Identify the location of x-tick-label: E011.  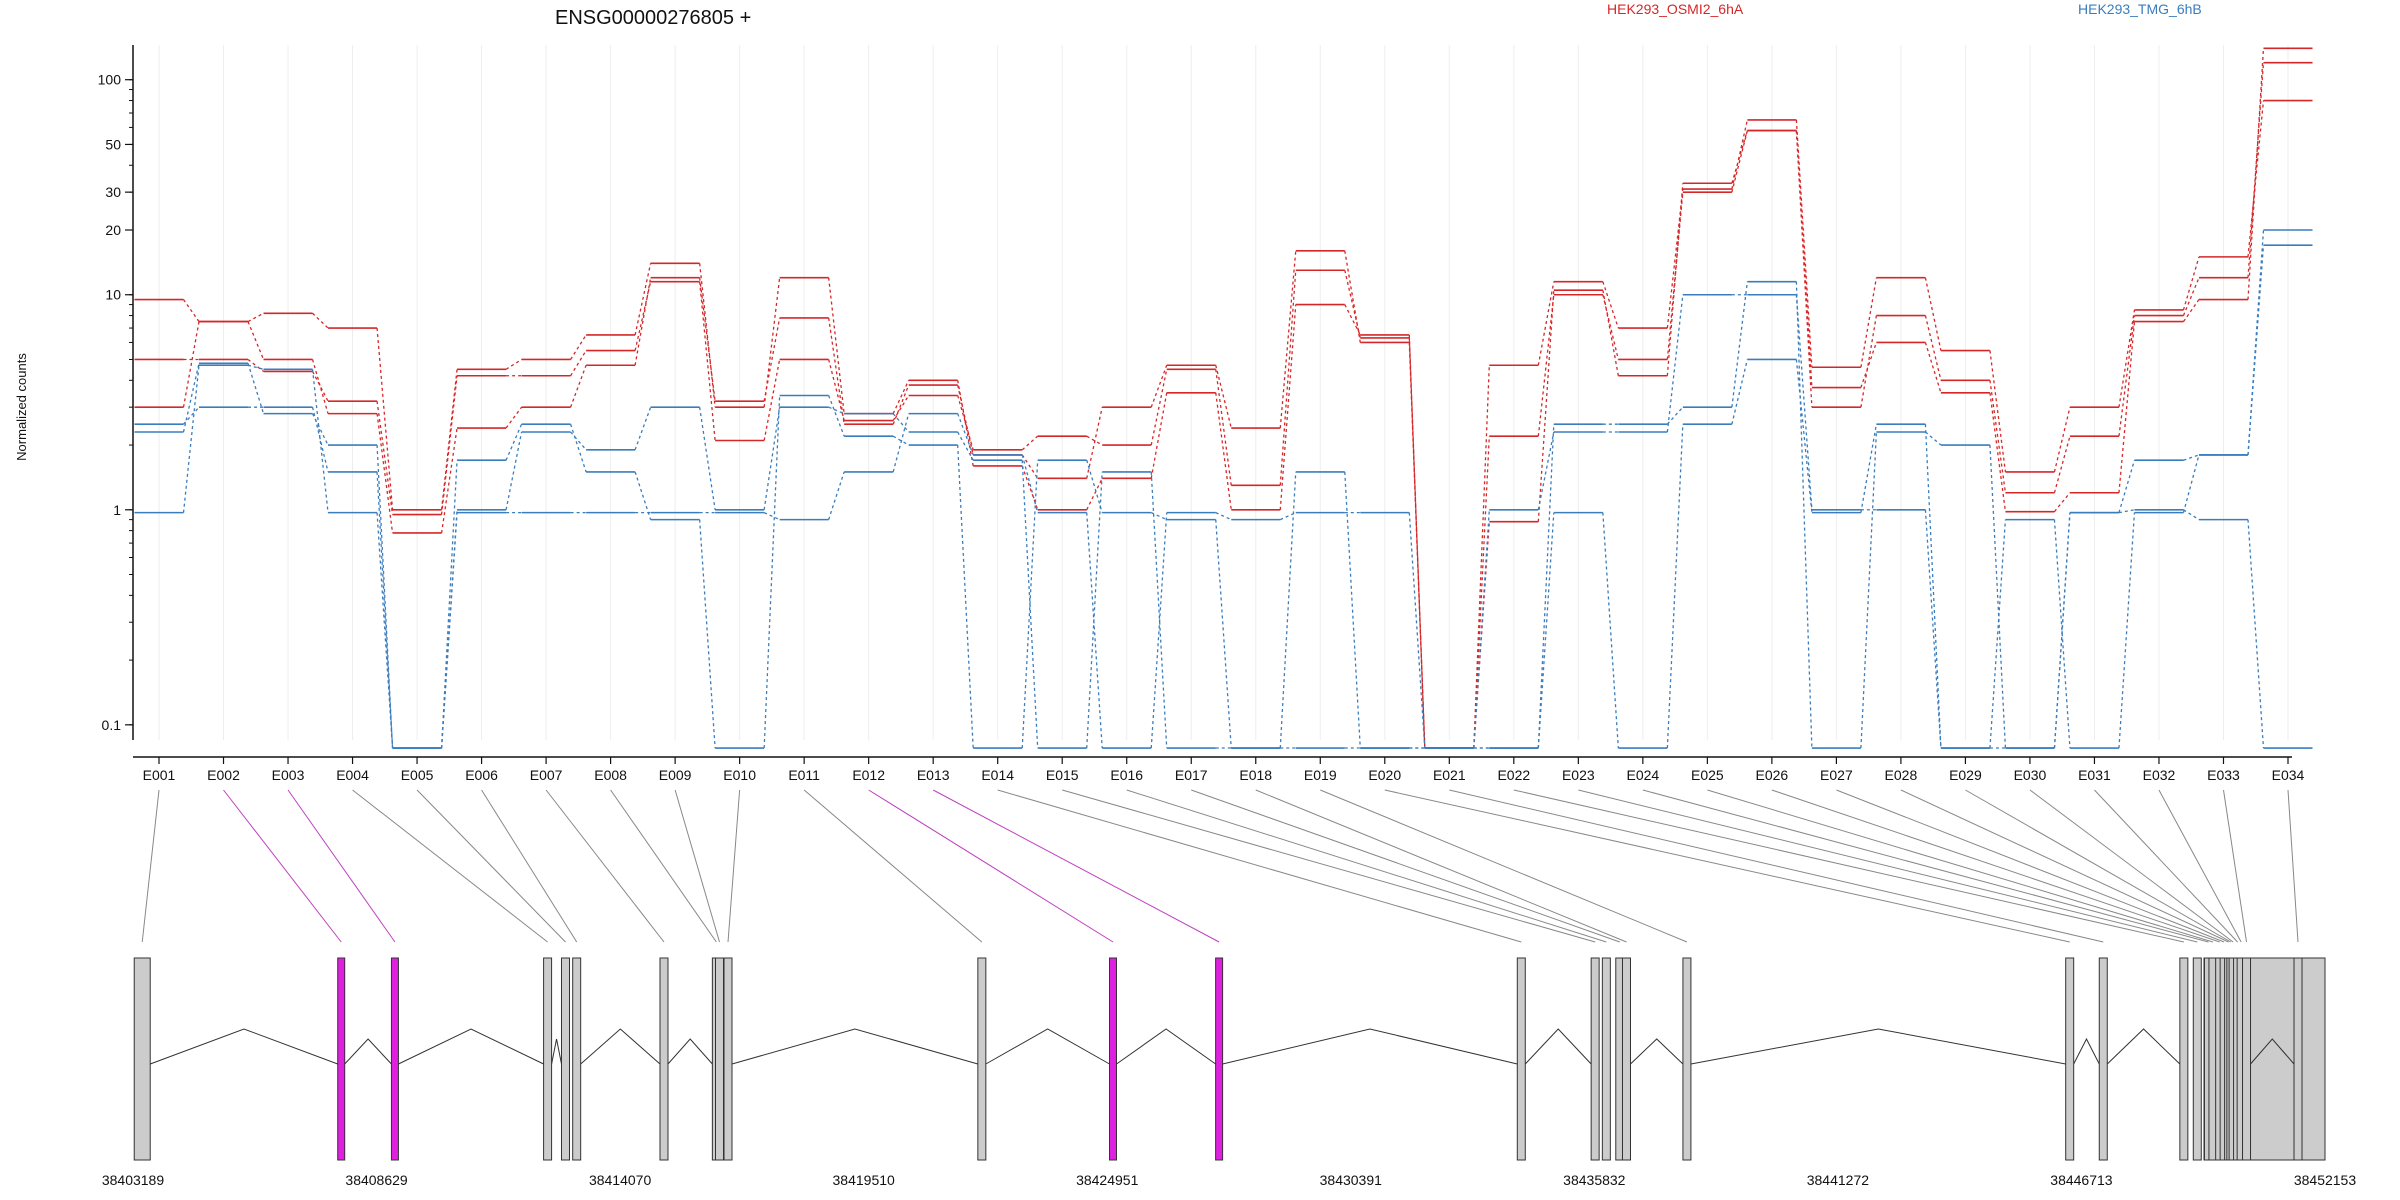
(804, 775).